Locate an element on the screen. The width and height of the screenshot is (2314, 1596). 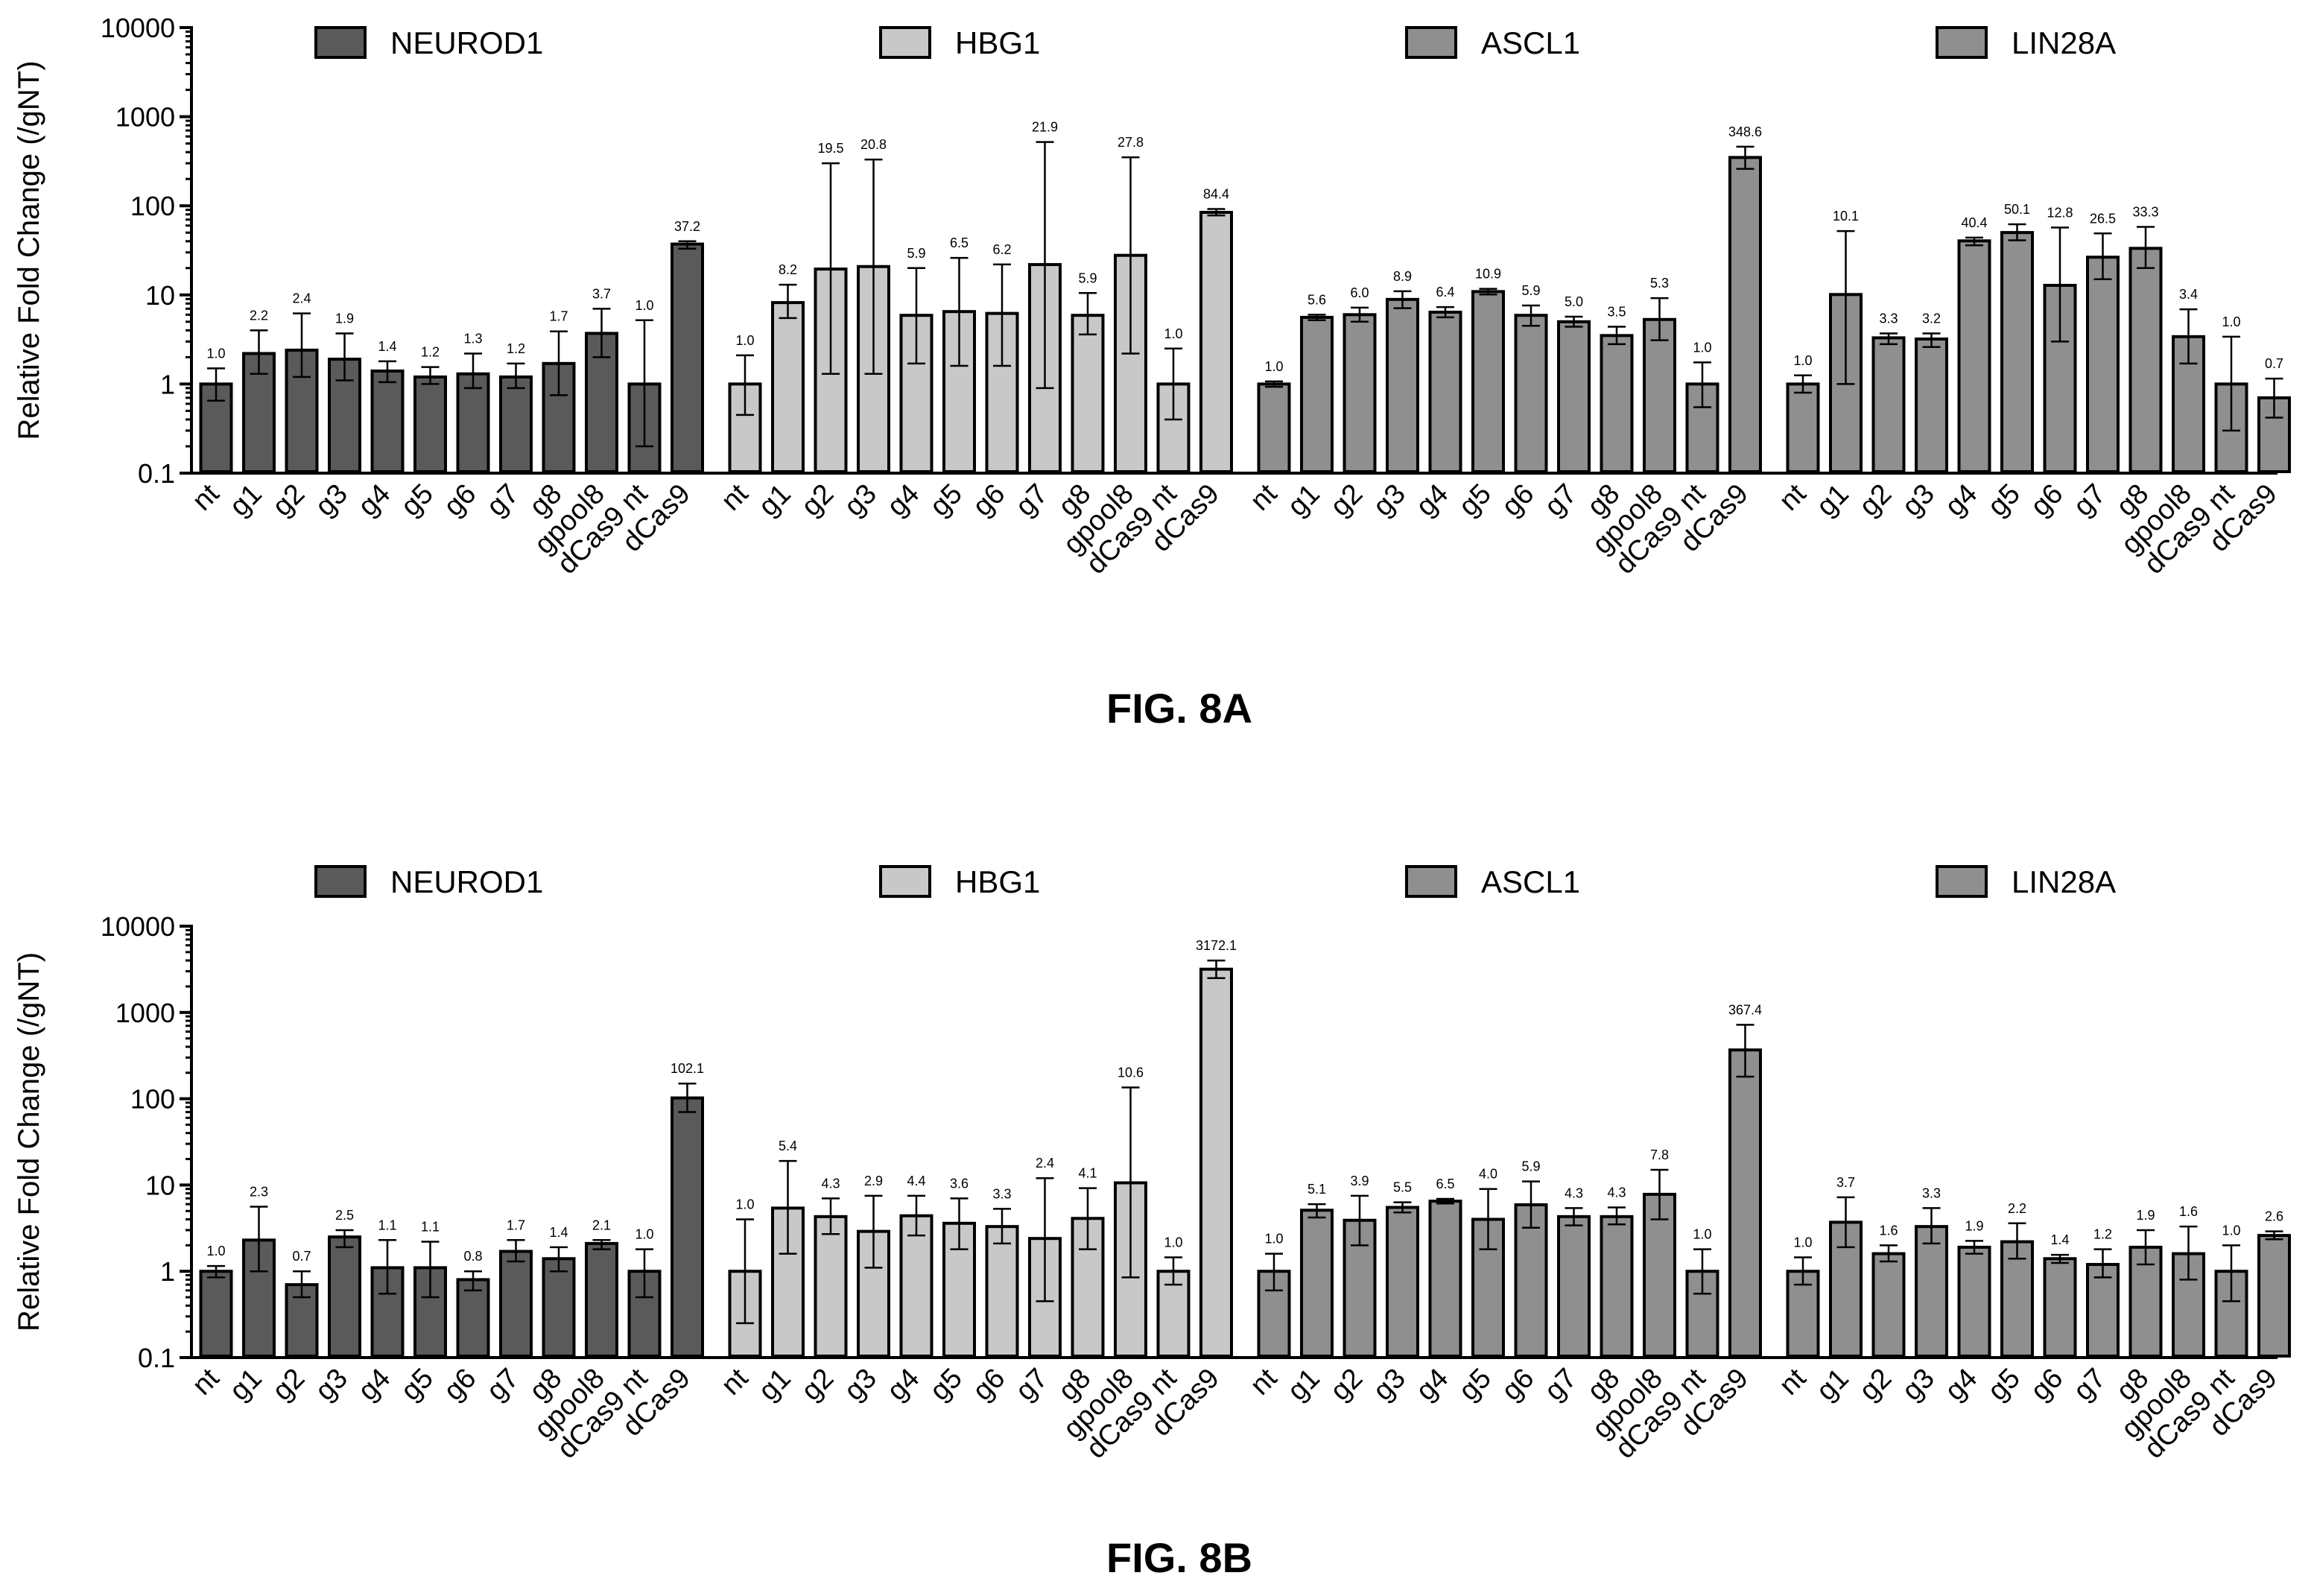
data-label: 4.0 is located at coordinates (1488, 1174).